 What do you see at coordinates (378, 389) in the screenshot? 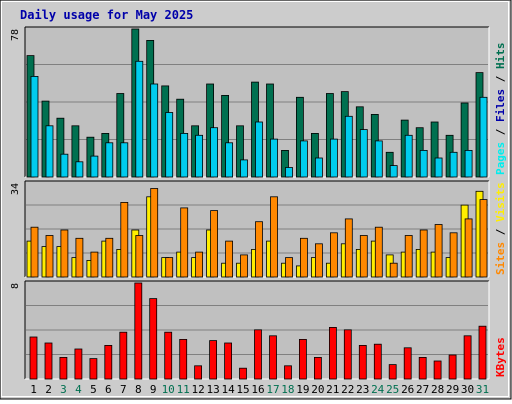
I see `day-label-24: 24` at bounding box center [378, 389].